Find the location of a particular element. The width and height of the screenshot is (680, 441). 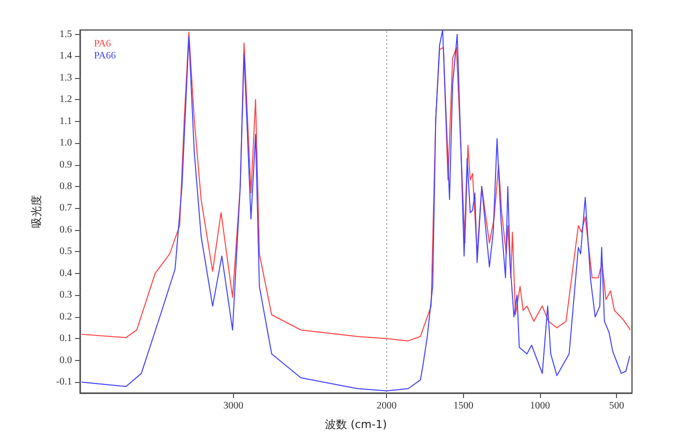

y-tick-label: 0.3 is located at coordinates (66, 295).